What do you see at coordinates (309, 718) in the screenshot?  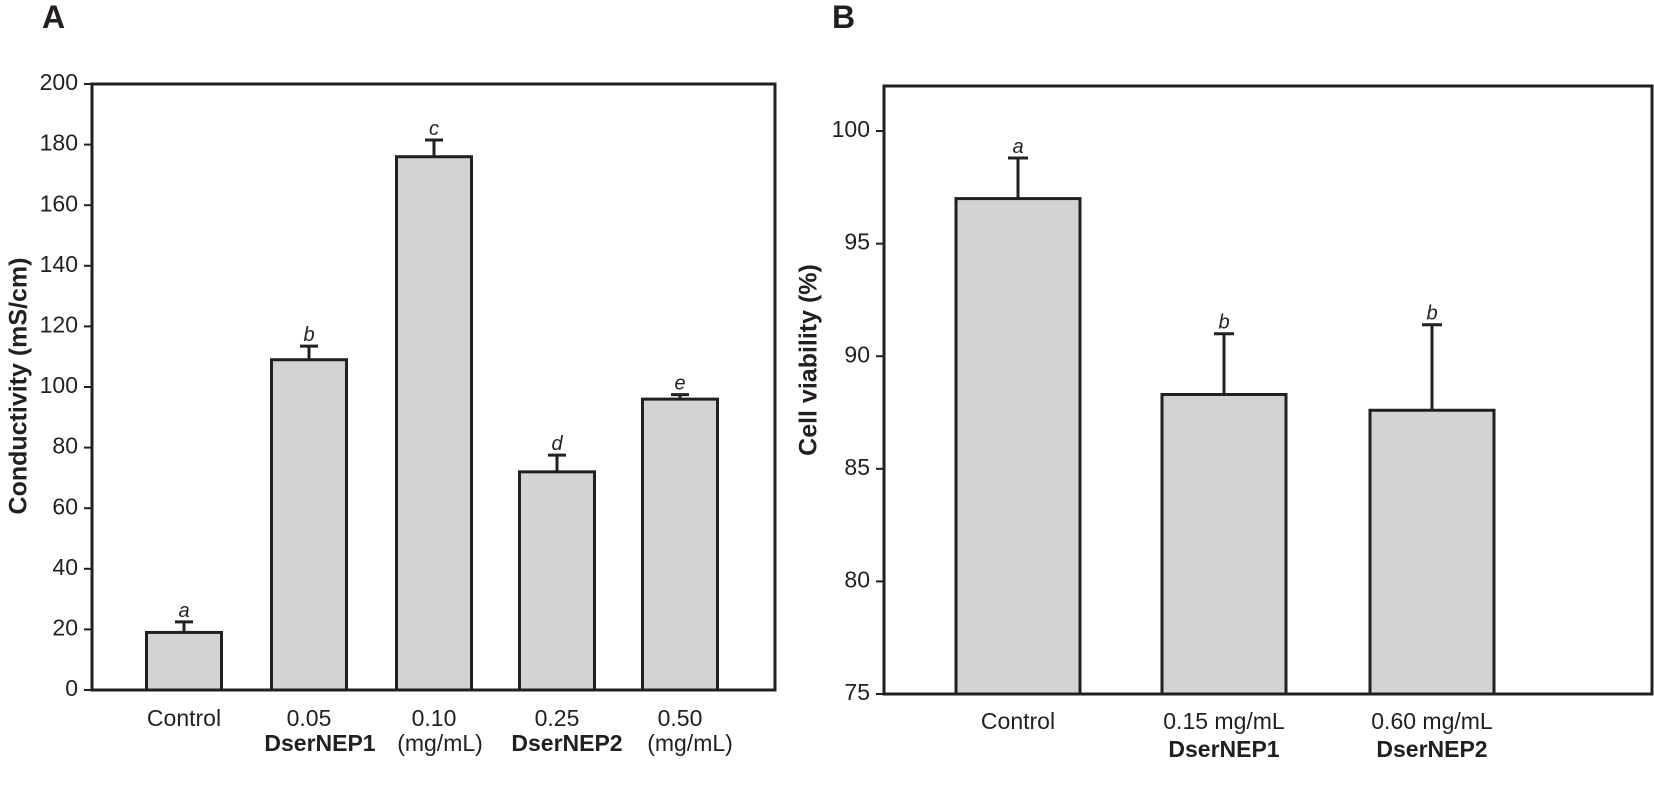 I see `x-category-label: 0.05` at bounding box center [309, 718].